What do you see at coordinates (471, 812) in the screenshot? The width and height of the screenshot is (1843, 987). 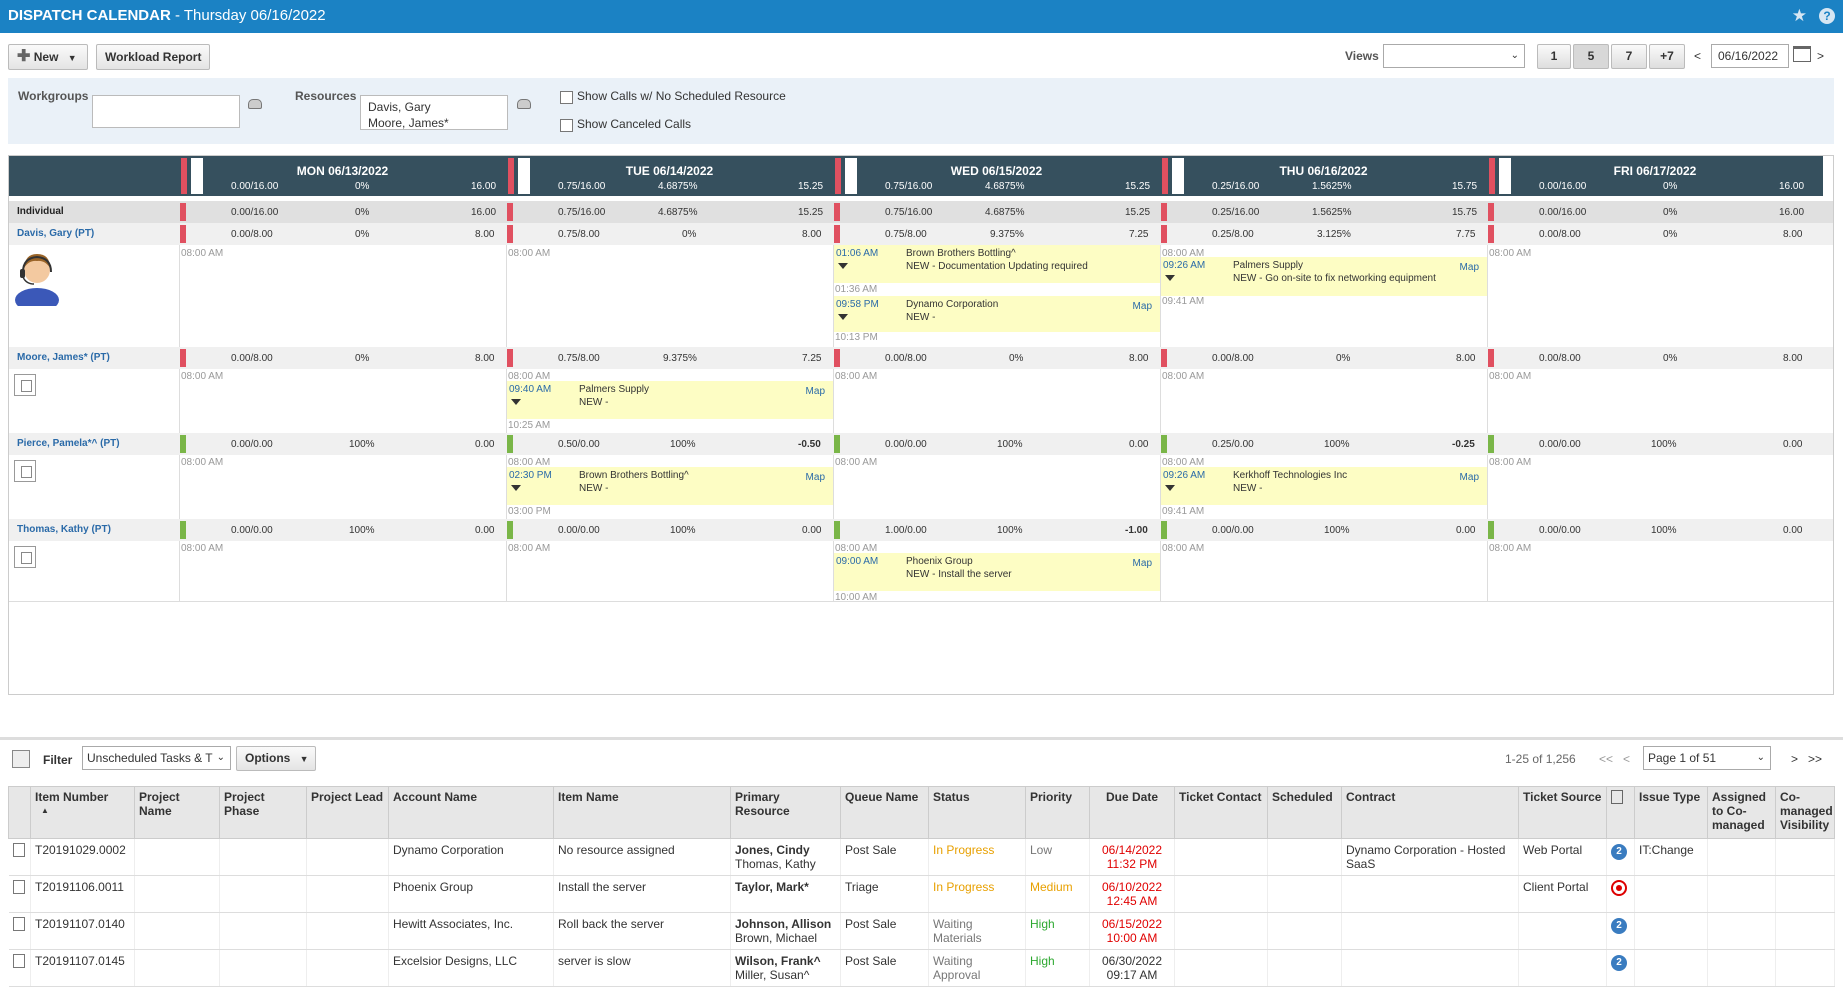 I see `col-header: Account Name` at bounding box center [471, 812].